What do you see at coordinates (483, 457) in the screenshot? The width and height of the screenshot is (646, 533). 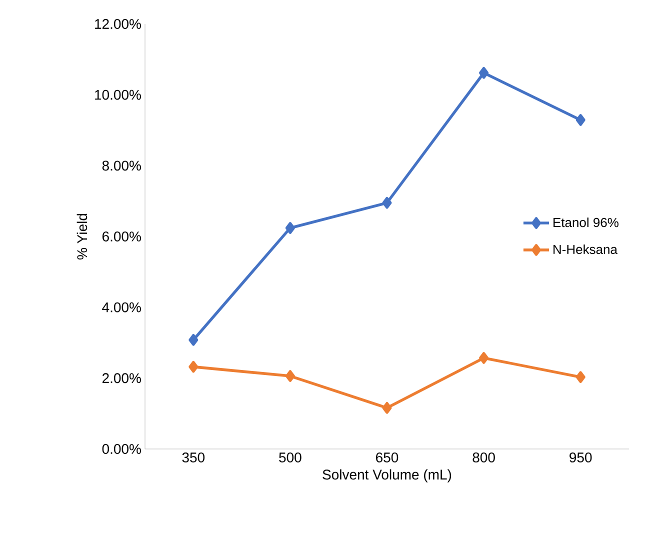 I see `x-tick-label: 800` at bounding box center [483, 457].